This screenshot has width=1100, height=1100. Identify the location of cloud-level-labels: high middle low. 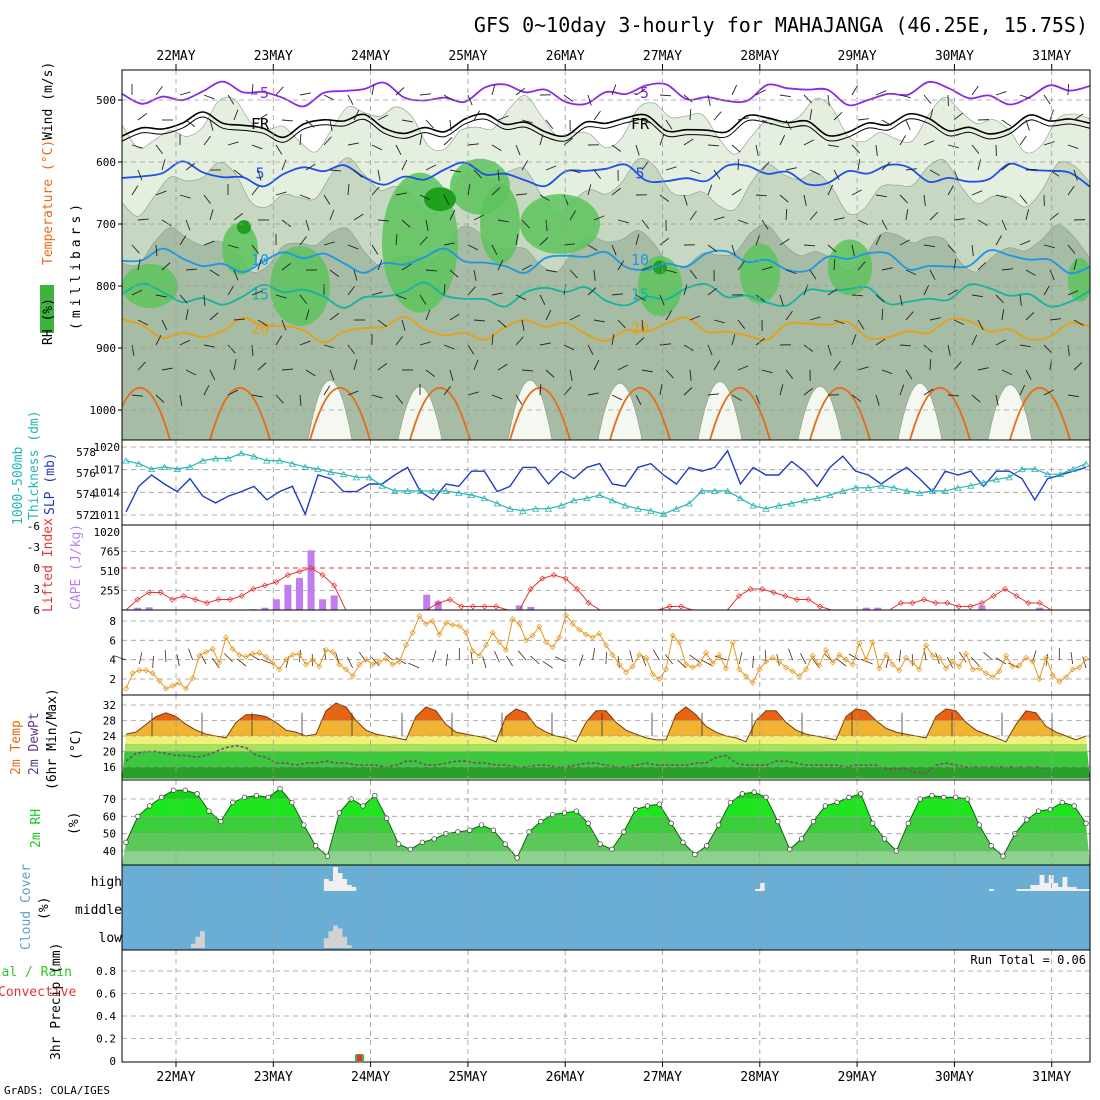
(98, 910).